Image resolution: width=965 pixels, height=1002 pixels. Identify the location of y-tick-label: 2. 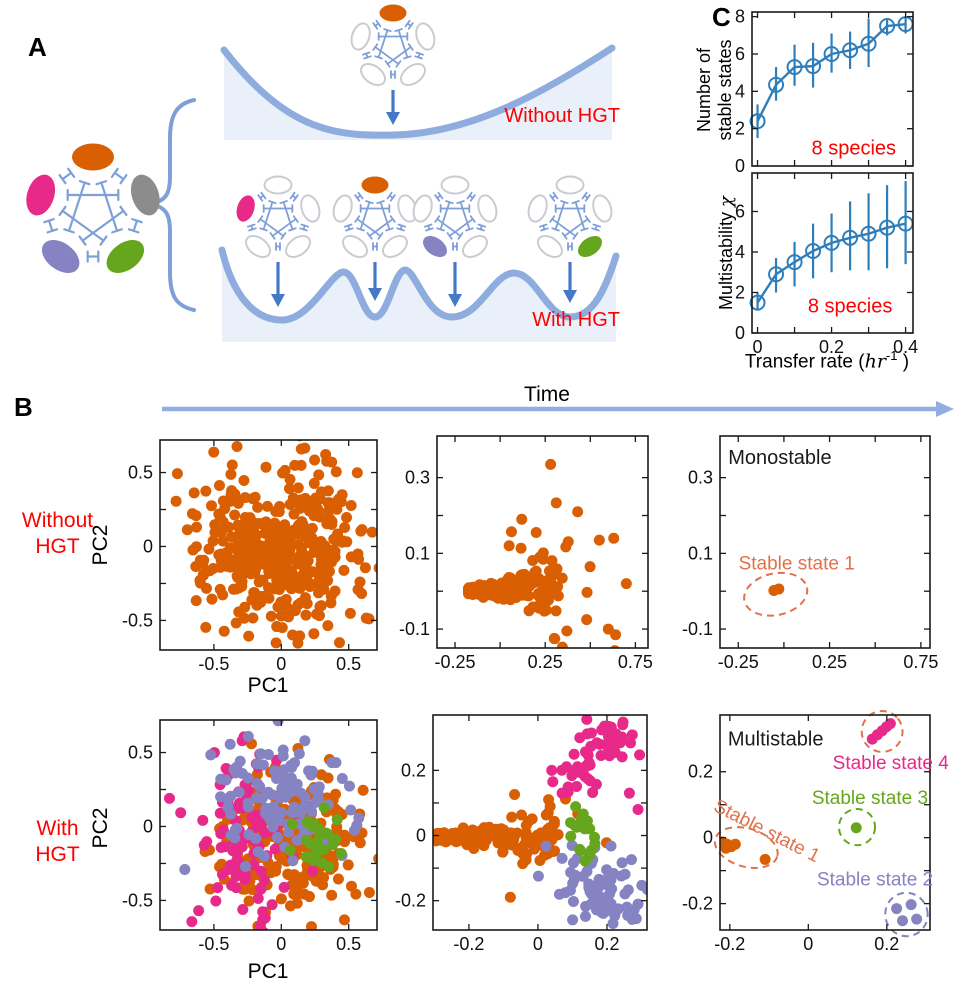
(740, 292).